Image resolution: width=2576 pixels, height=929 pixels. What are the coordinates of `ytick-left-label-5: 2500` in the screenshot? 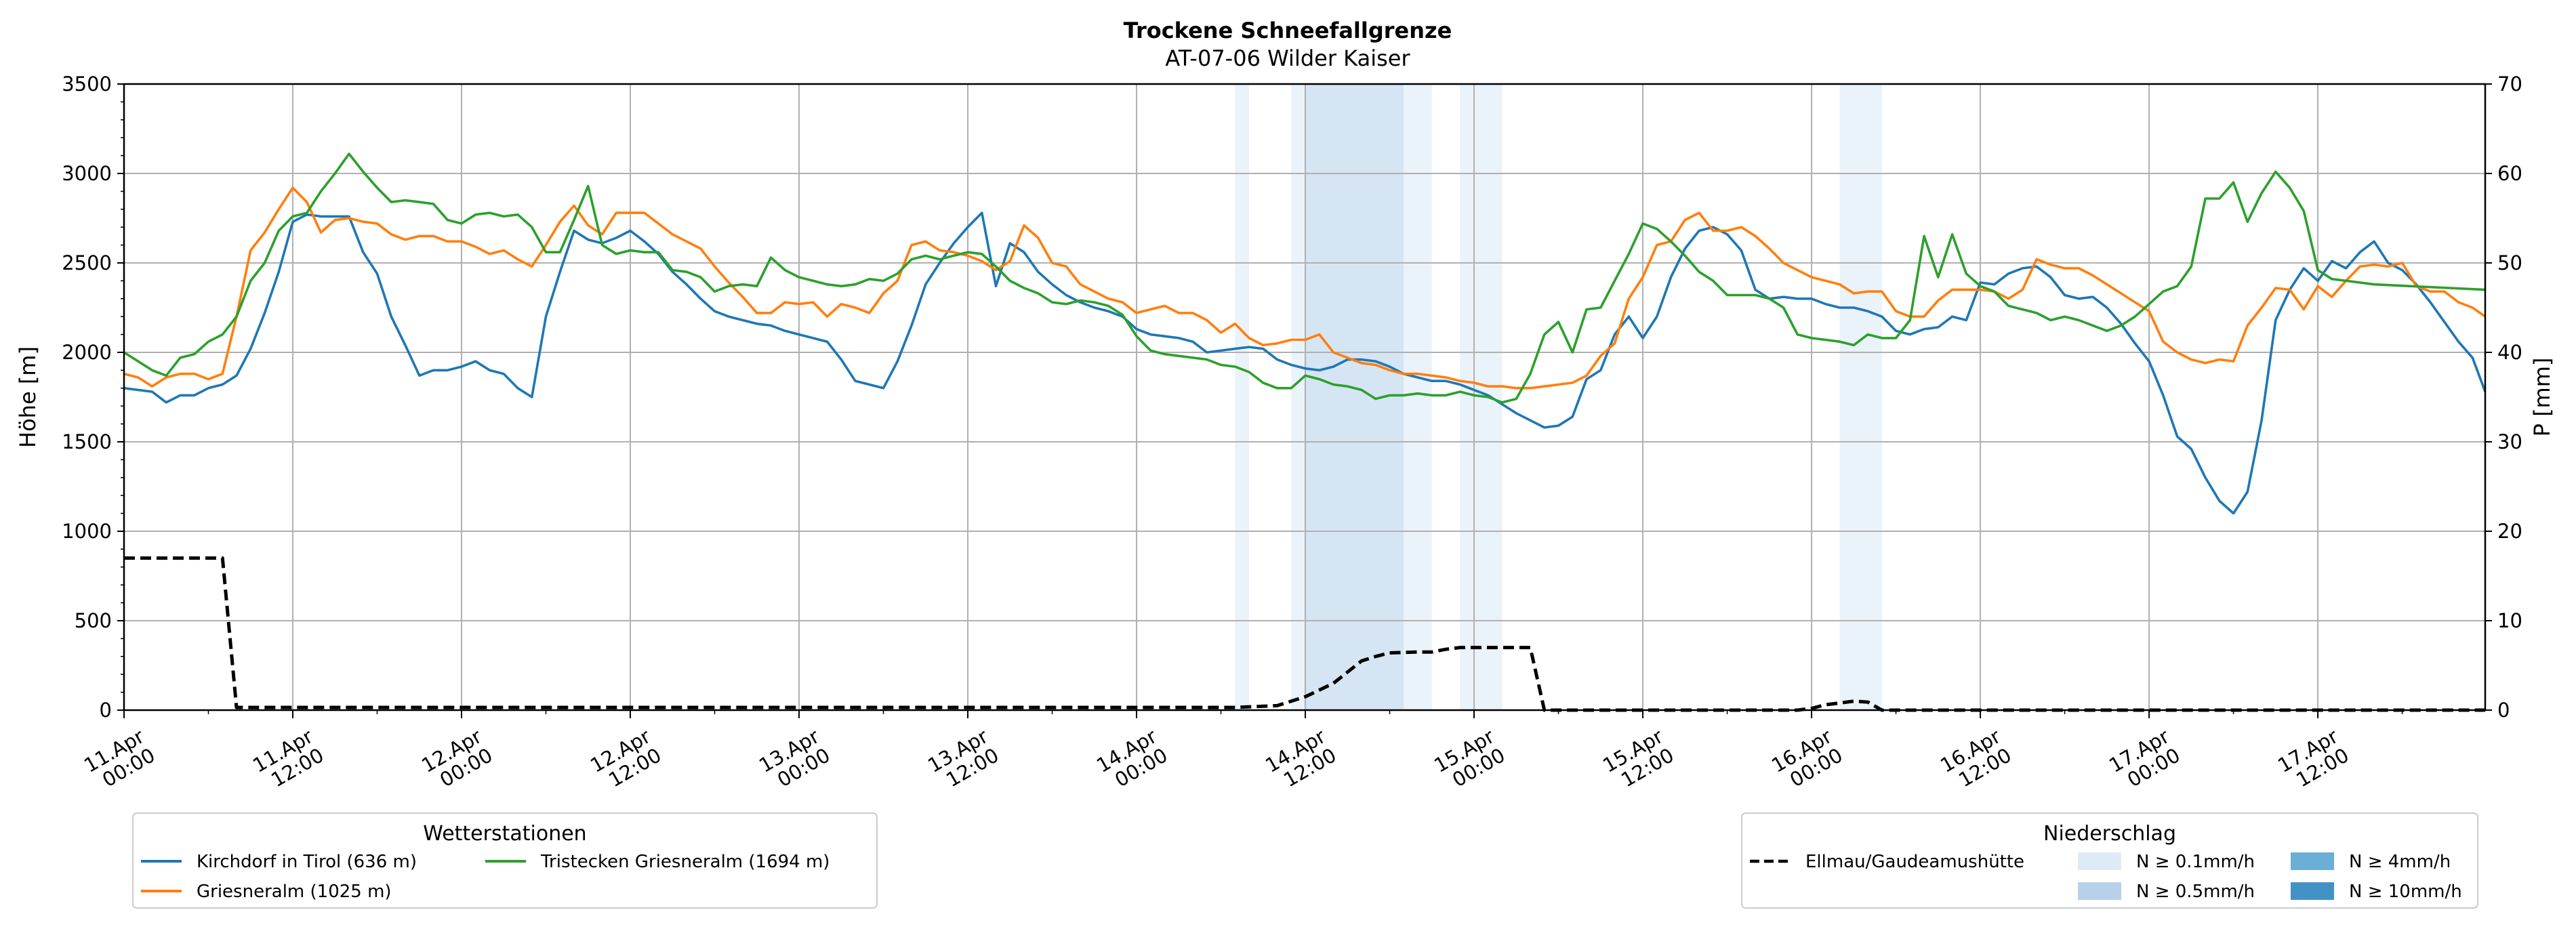 It's located at (87, 262).